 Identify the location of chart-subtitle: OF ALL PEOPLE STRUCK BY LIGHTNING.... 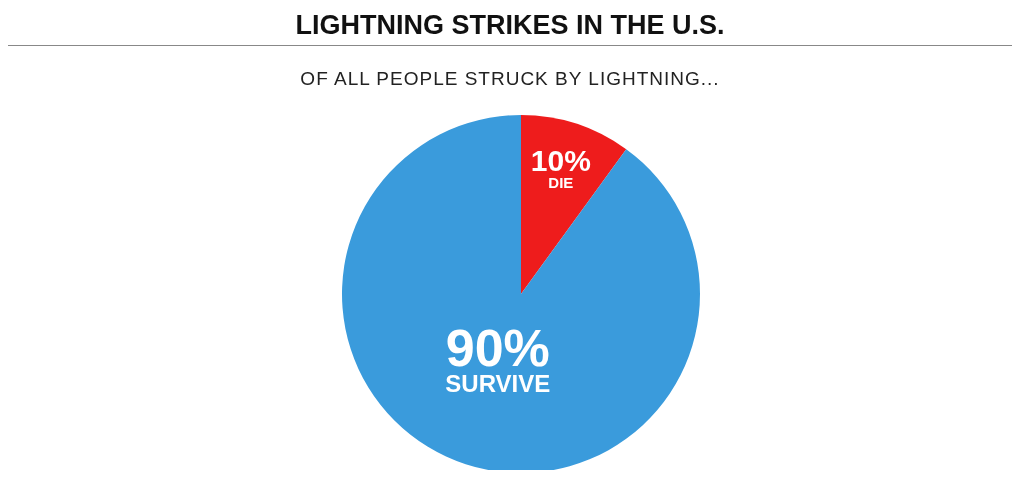
(510, 79).